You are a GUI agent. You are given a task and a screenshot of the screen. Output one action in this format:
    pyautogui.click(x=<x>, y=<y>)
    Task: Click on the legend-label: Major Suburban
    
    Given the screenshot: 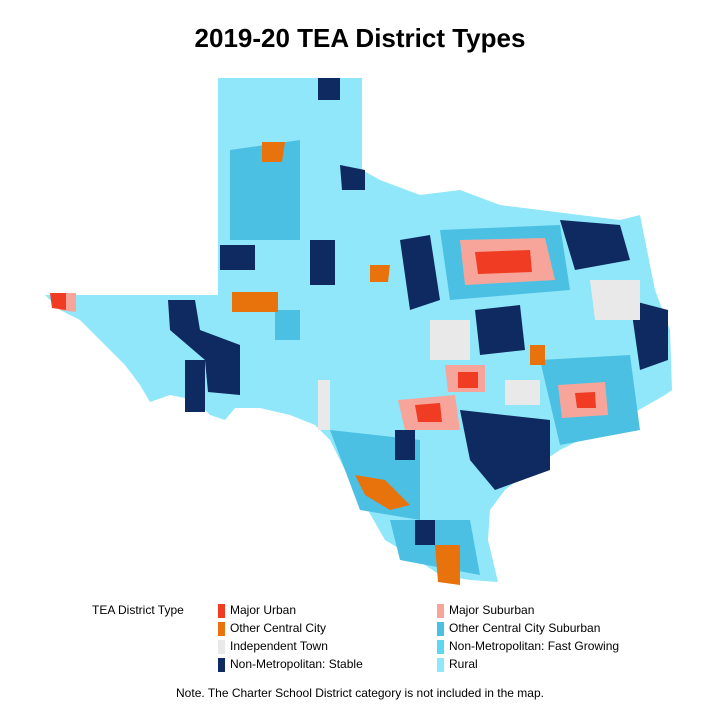 What is the action you would take?
    pyautogui.click(x=491, y=610)
    